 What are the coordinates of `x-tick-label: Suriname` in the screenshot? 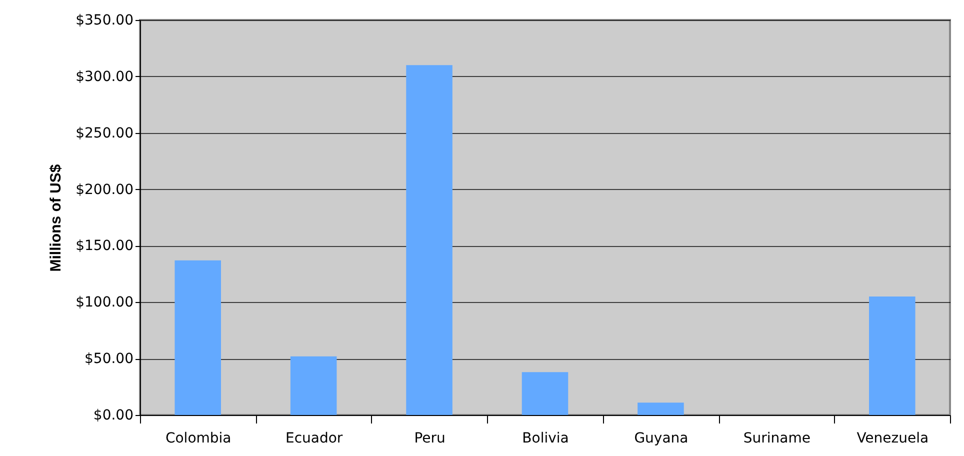 It's located at (776, 438).